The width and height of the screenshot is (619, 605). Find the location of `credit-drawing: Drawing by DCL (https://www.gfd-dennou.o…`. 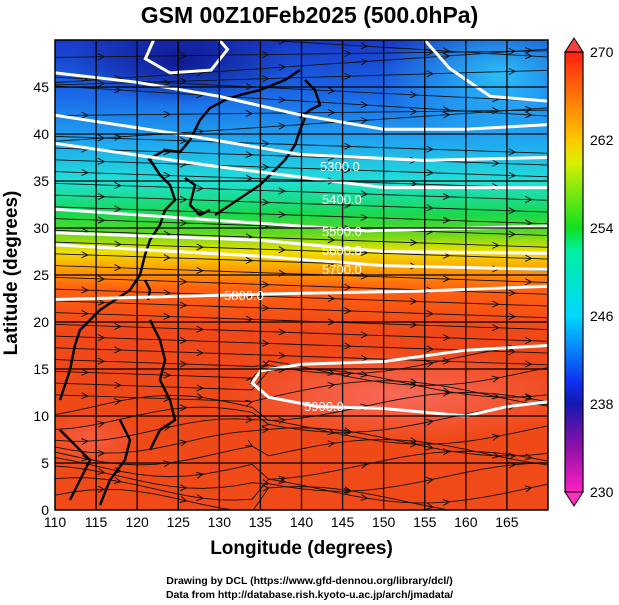

credit-drawing: Drawing by DCL (https://www.gfd-dennou.o… is located at coordinates (309, 581).